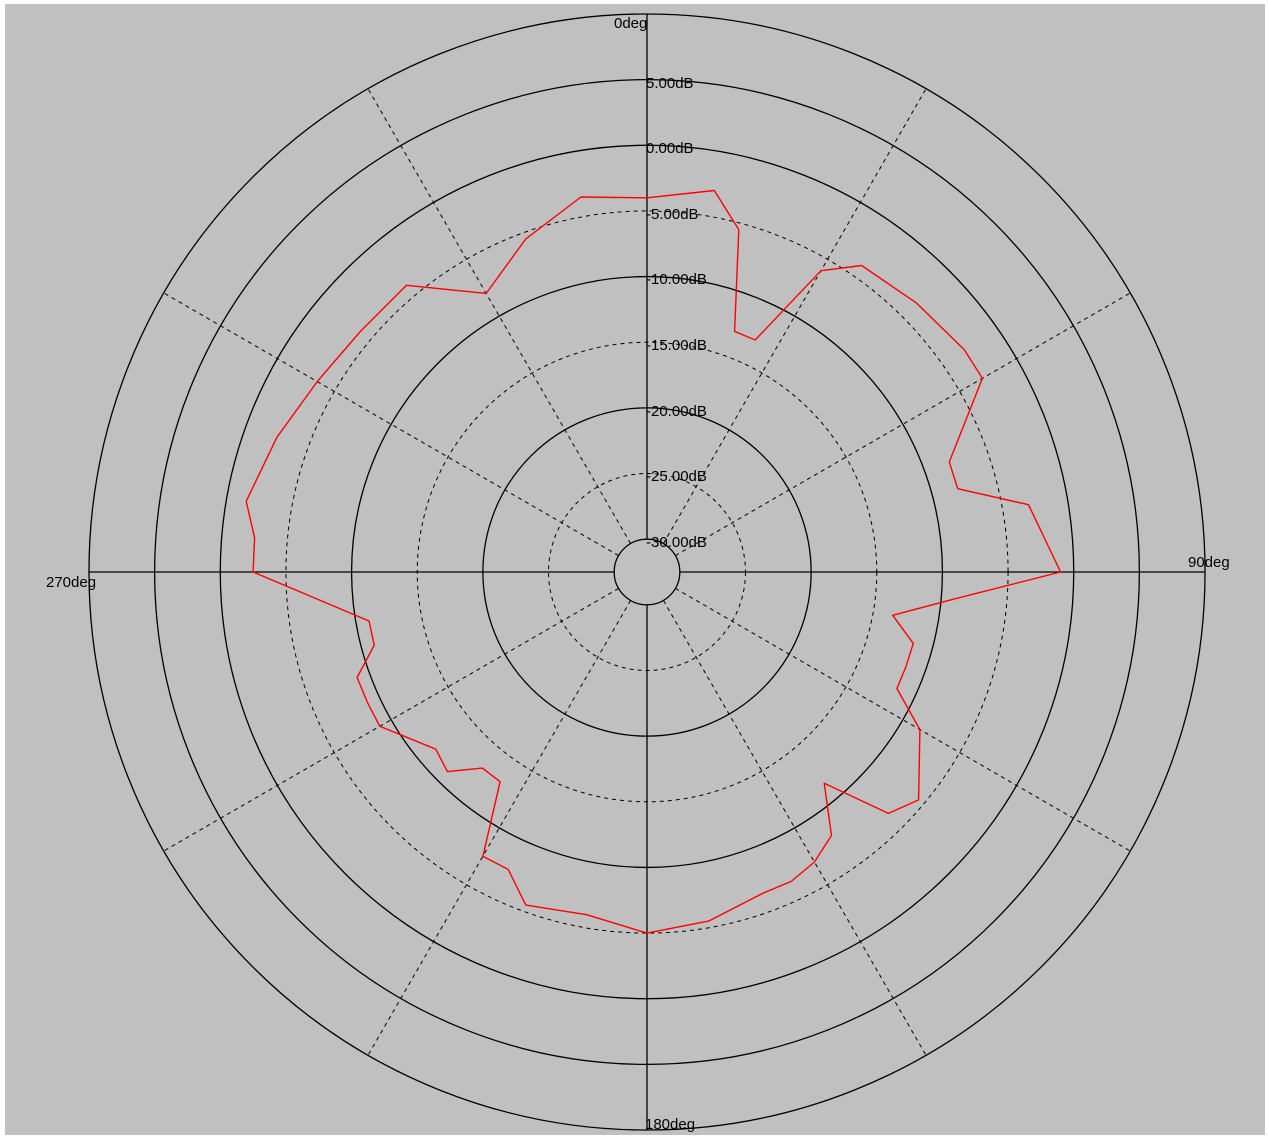  I want to click on angle-label-270: 270deg, so click(71, 582).